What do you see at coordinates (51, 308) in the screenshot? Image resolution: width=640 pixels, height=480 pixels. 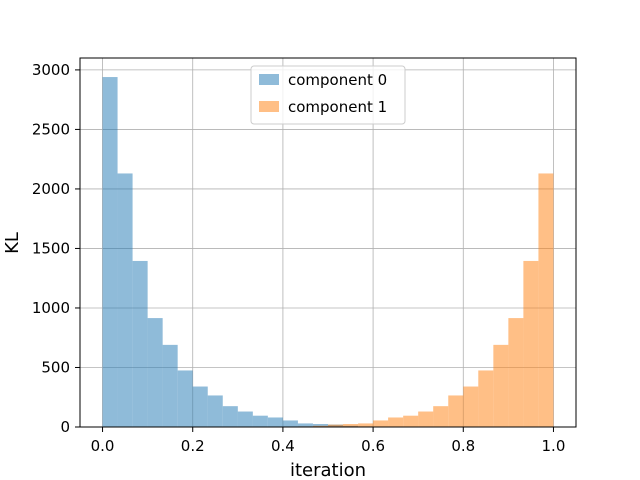 I see `y-tick-label: 1000` at bounding box center [51, 308].